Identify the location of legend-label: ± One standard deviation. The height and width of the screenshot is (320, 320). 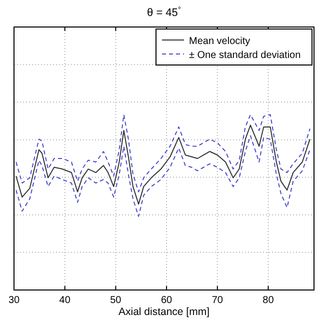
(245, 55).